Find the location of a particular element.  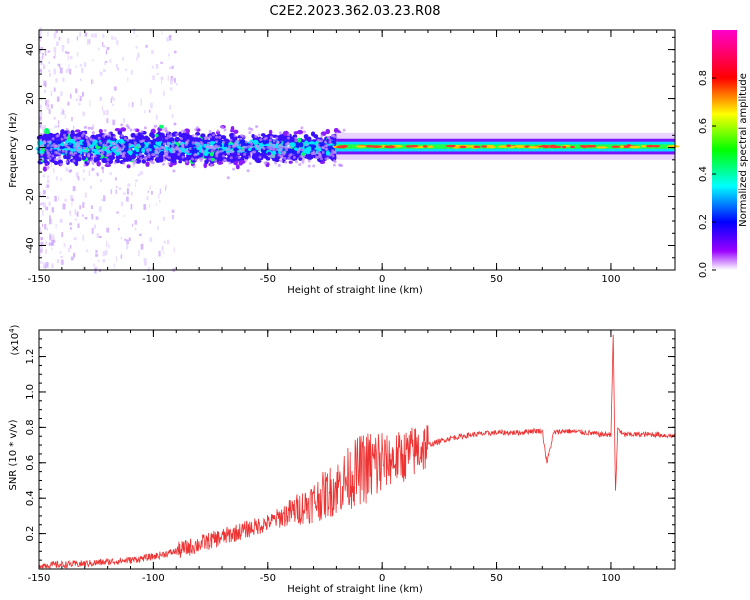

x-tick-label: -50 is located at coordinates (268, 578).